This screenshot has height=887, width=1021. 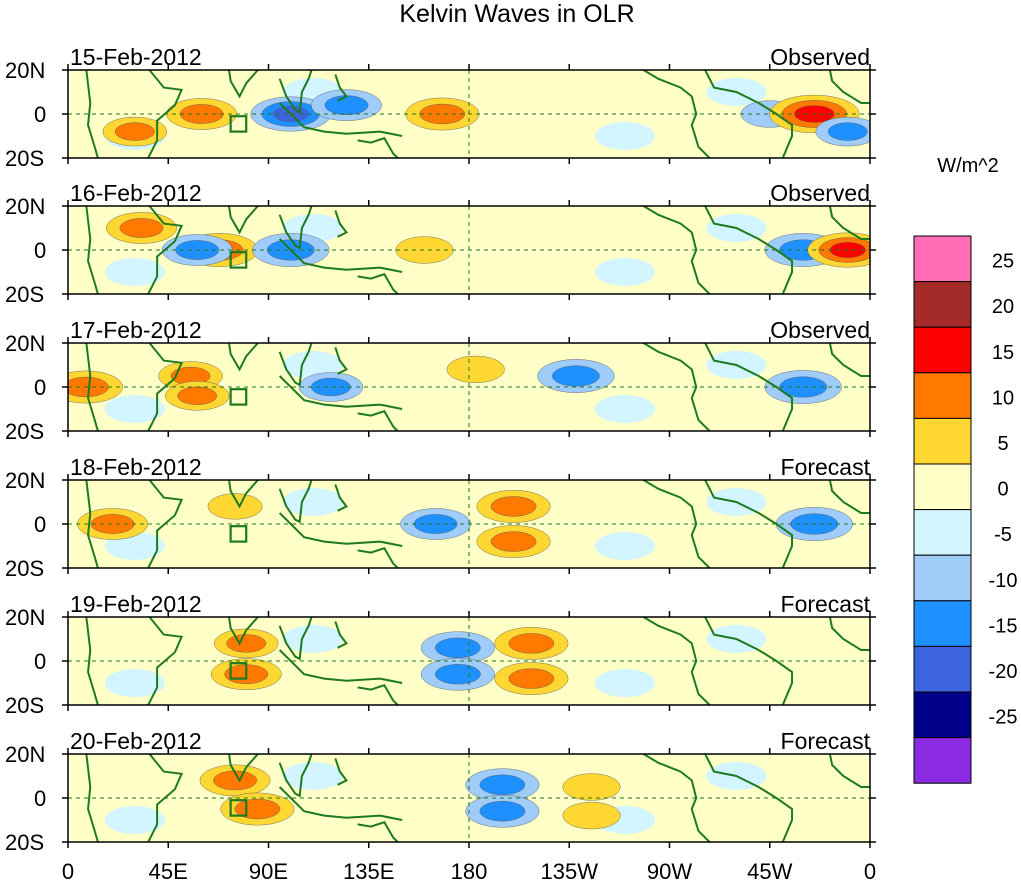 What do you see at coordinates (1002, 444) in the screenshot?
I see `colorbar-label: 5` at bounding box center [1002, 444].